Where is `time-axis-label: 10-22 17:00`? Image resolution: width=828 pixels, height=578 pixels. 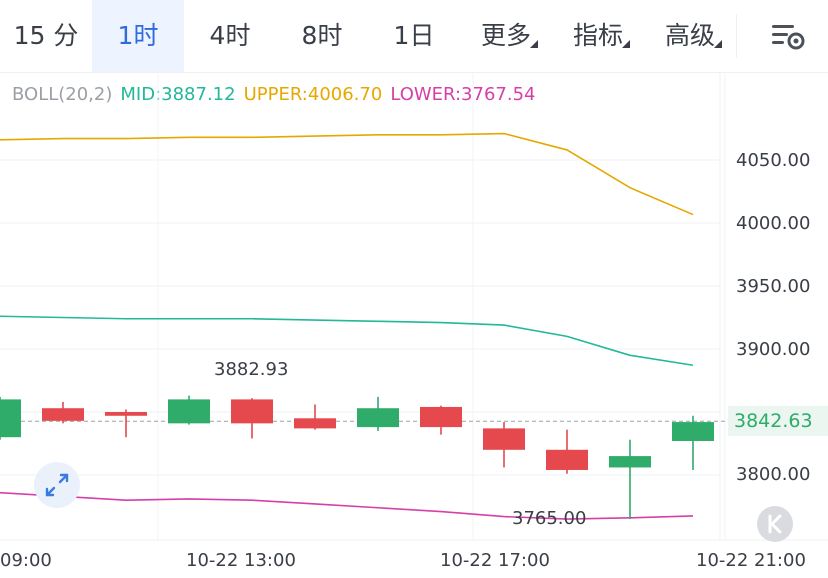 time-axis-label: 10-22 17:00 is located at coordinates (495, 560).